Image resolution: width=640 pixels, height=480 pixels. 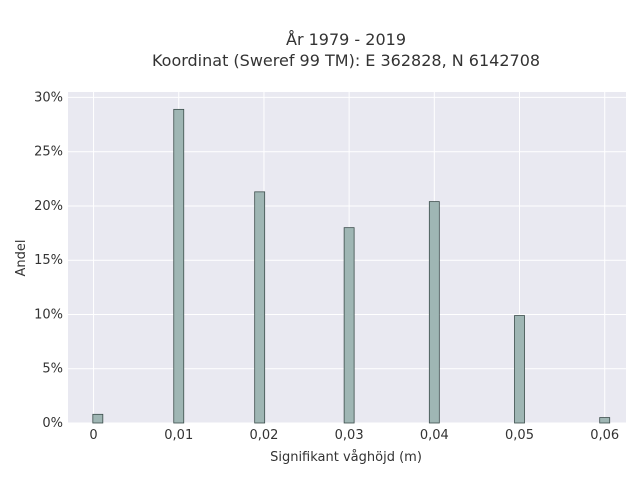 What do you see at coordinates (346, 457) in the screenshot?
I see `x-axis-label: Signifikant våghöjd (m)` at bounding box center [346, 457].